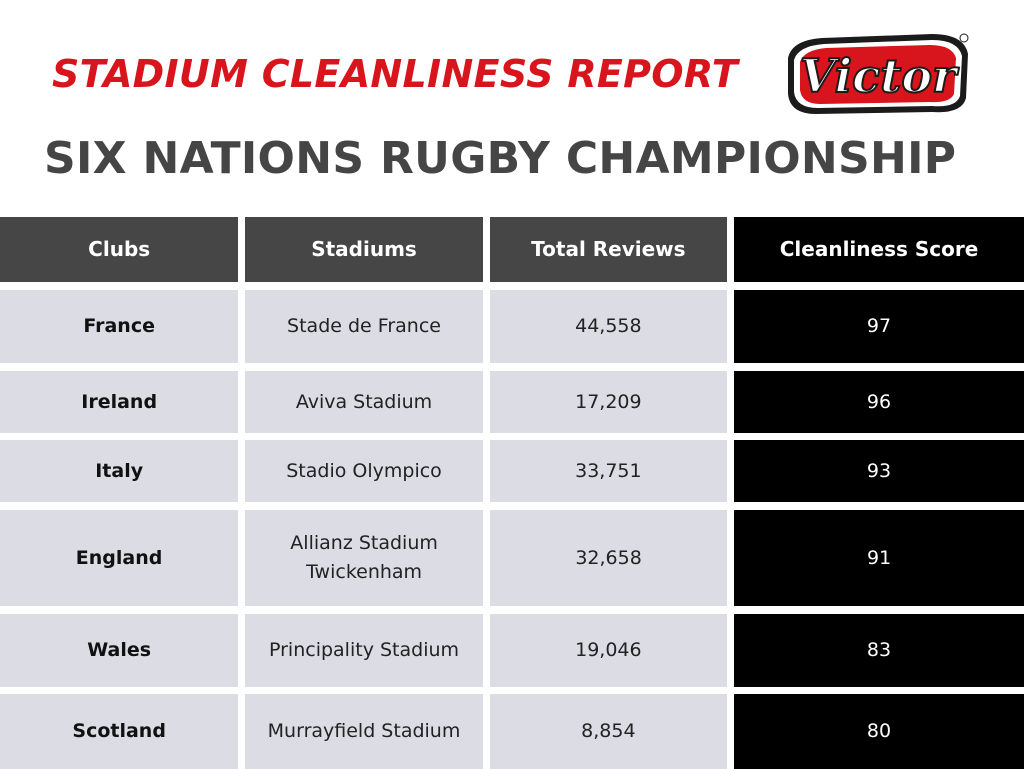 The image size is (1024, 769). What do you see at coordinates (364, 558) in the screenshot?
I see `stadium-cell: Allianz Stadium Twickenham` at bounding box center [364, 558].